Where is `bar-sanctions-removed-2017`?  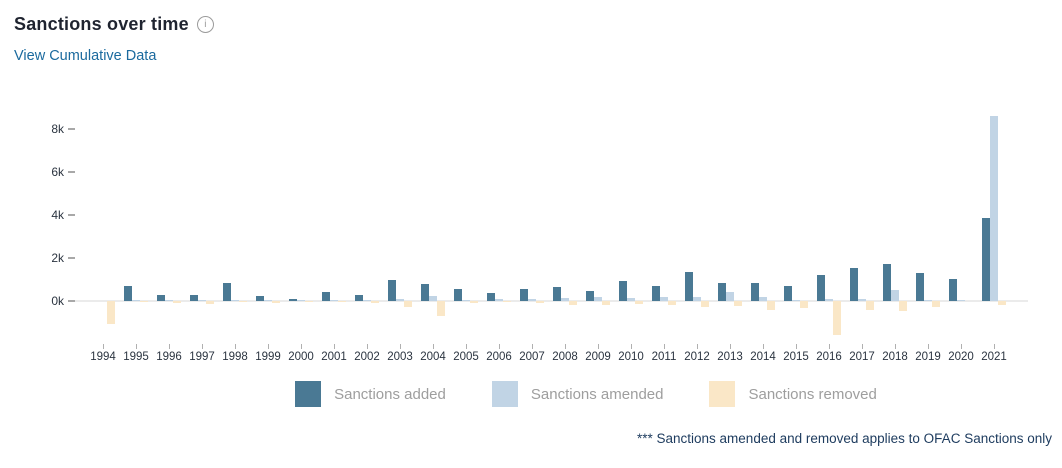
bar-sanctions-removed-2017 is located at coordinates (870, 305).